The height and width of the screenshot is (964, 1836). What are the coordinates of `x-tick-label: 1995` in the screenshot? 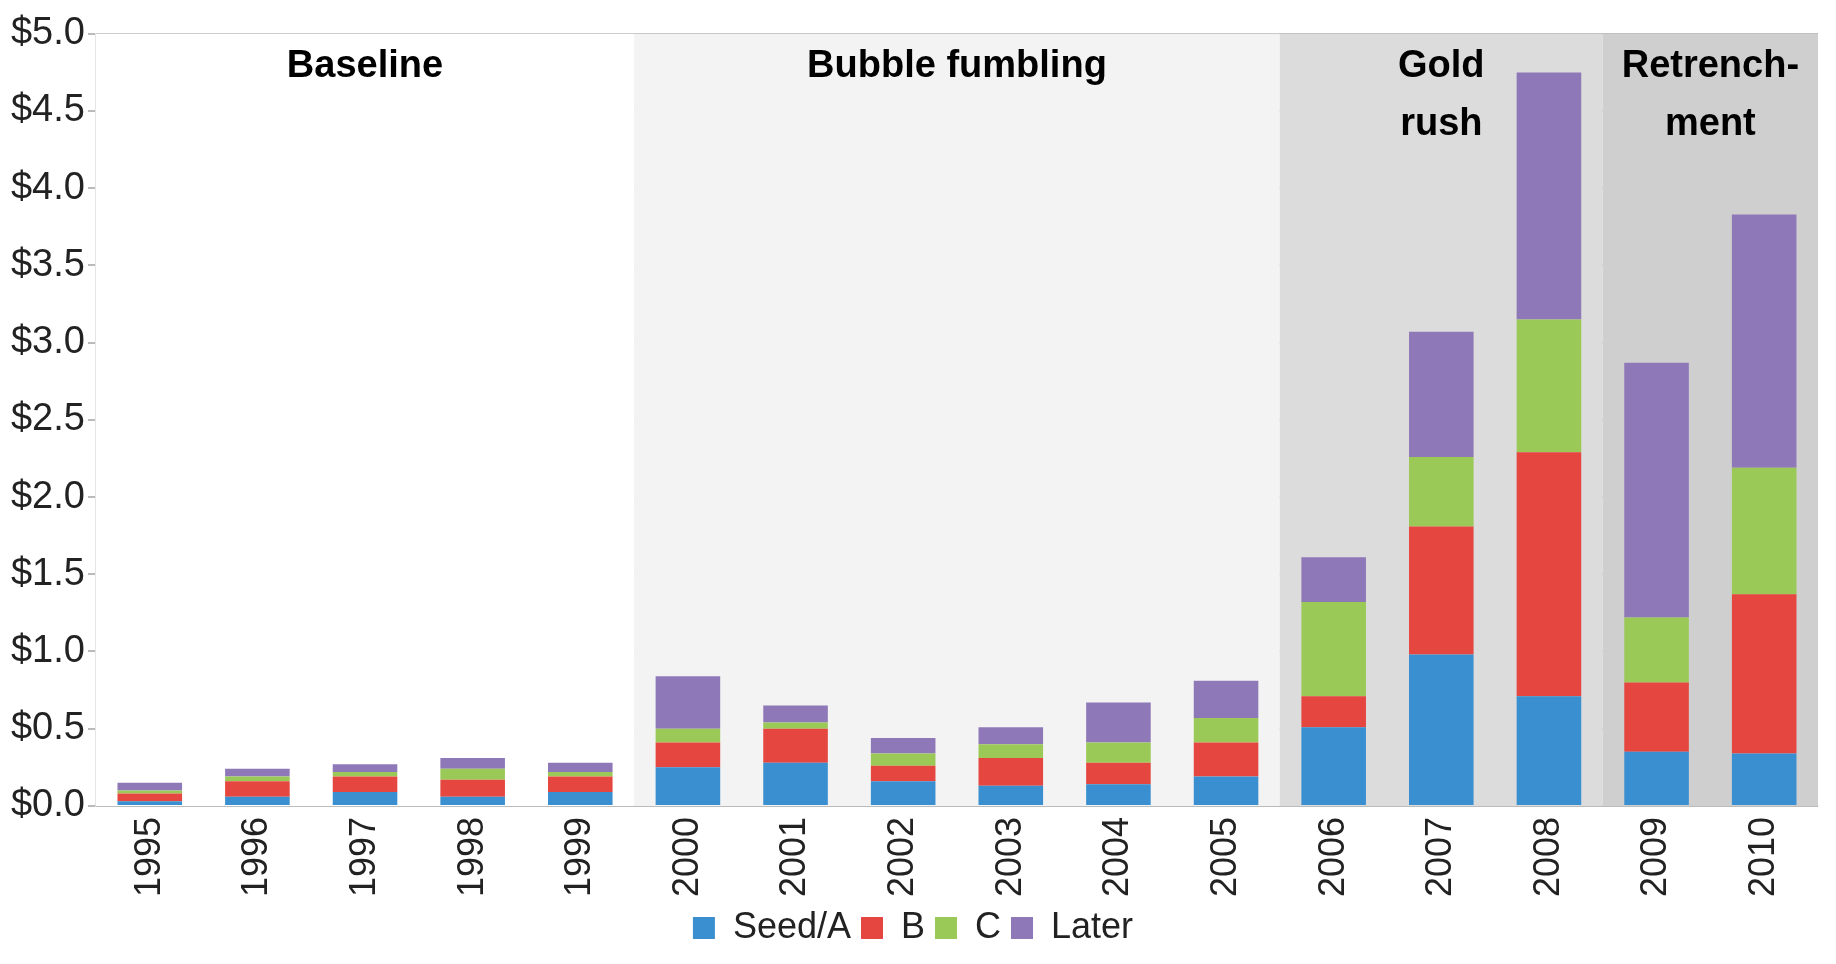 It's located at (147, 857).